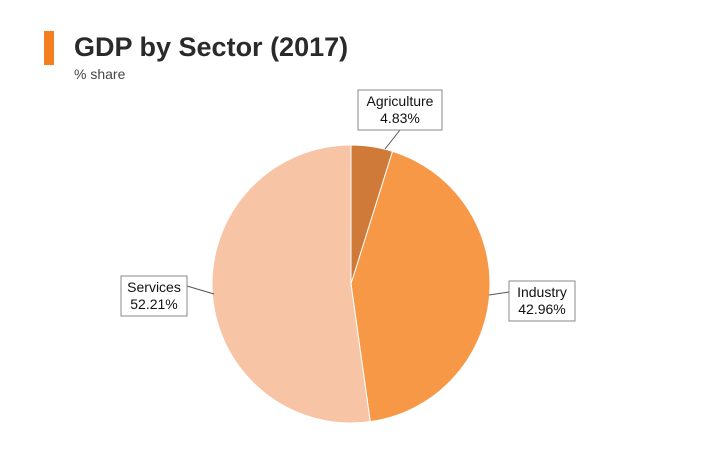  What do you see at coordinates (100, 74) in the screenshot?
I see `chart-subtitle: % share` at bounding box center [100, 74].